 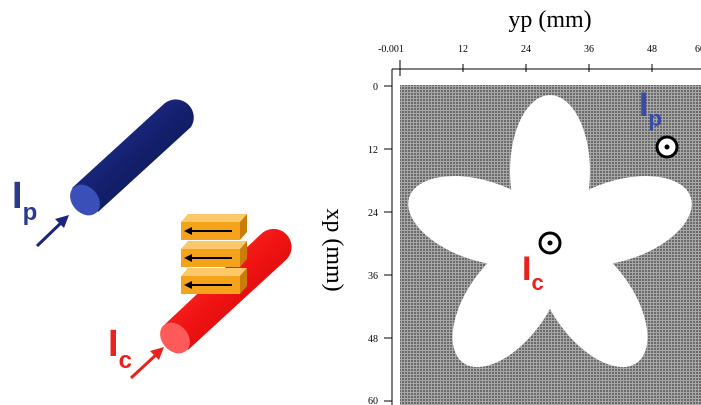 I want to click on x-tick-label: 48, so click(x=652, y=49).